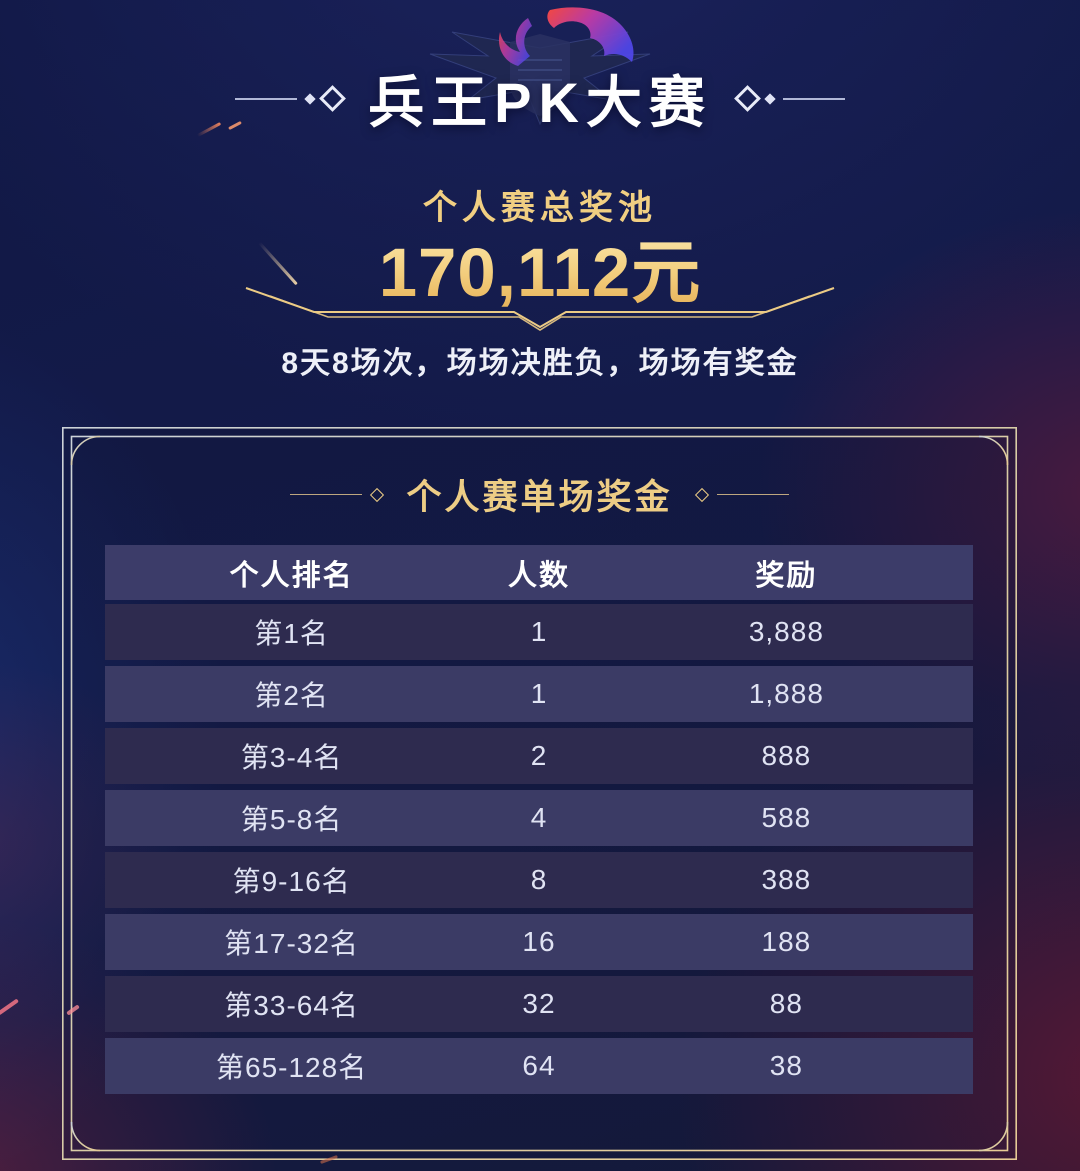 This screenshot has width=1080, height=1171. I want to click on table-row: 第2名 1 1,888, so click(539, 694).